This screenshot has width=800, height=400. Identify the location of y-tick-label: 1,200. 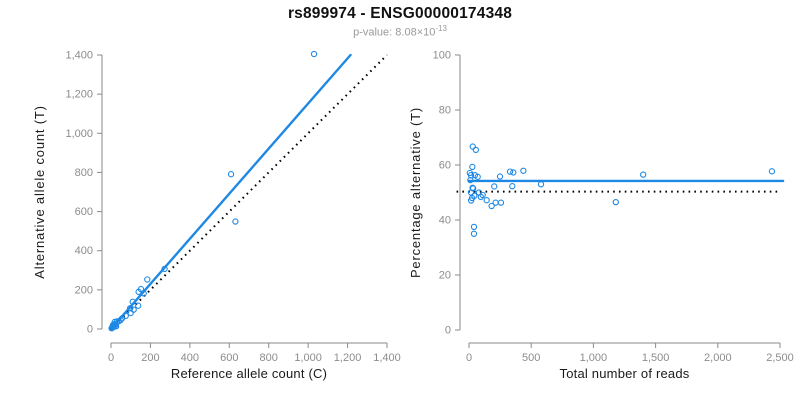
(79, 95).